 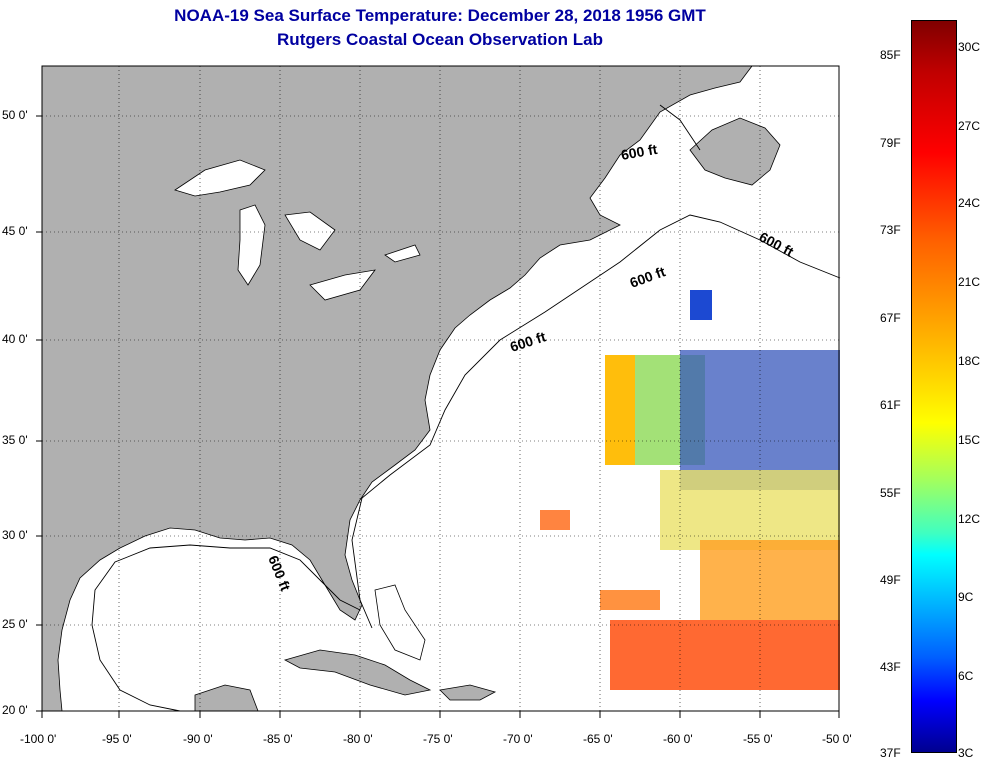 What do you see at coordinates (15, 710) in the screenshot?
I see `lat-label: 20 0'` at bounding box center [15, 710].